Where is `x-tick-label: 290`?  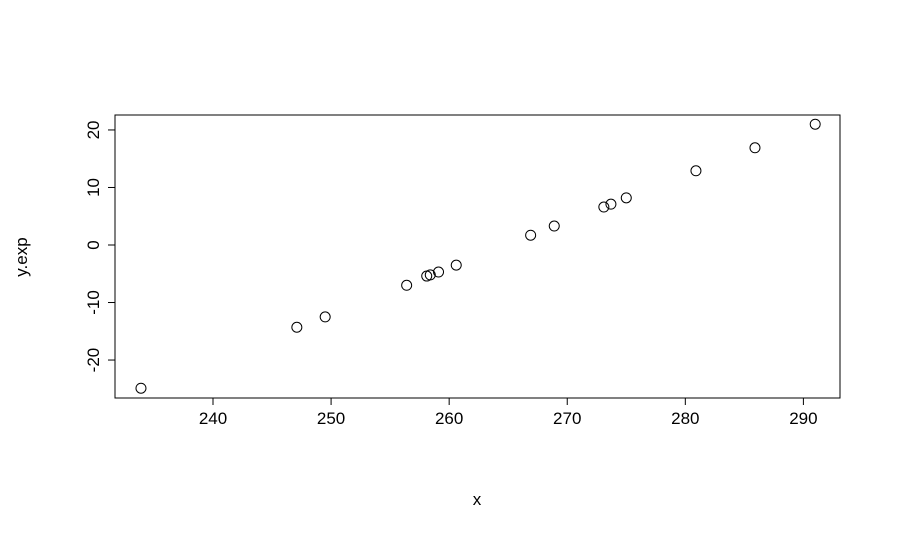
x-tick-label: 290 is located at coordinates (803, 418).